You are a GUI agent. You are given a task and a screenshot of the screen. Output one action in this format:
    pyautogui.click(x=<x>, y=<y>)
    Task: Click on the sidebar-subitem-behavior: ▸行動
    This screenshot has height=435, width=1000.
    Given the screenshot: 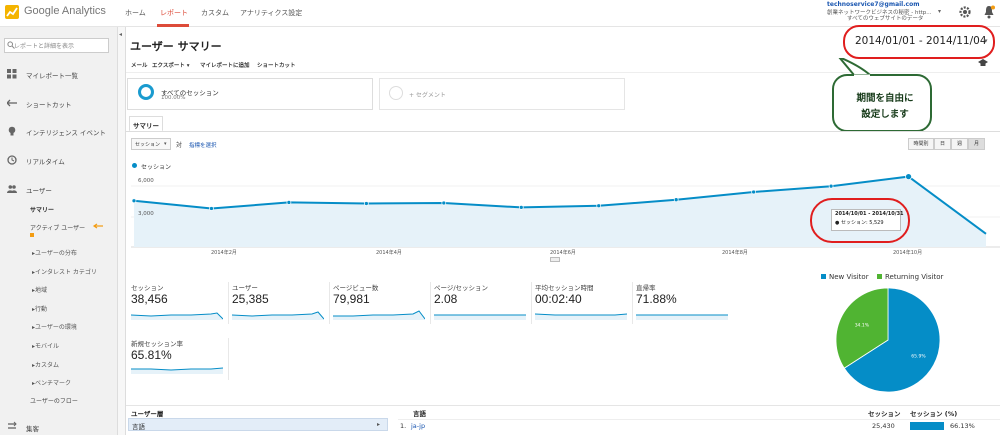 What is the action you would take?
    pyautogui.click(x=40, y=309)
    